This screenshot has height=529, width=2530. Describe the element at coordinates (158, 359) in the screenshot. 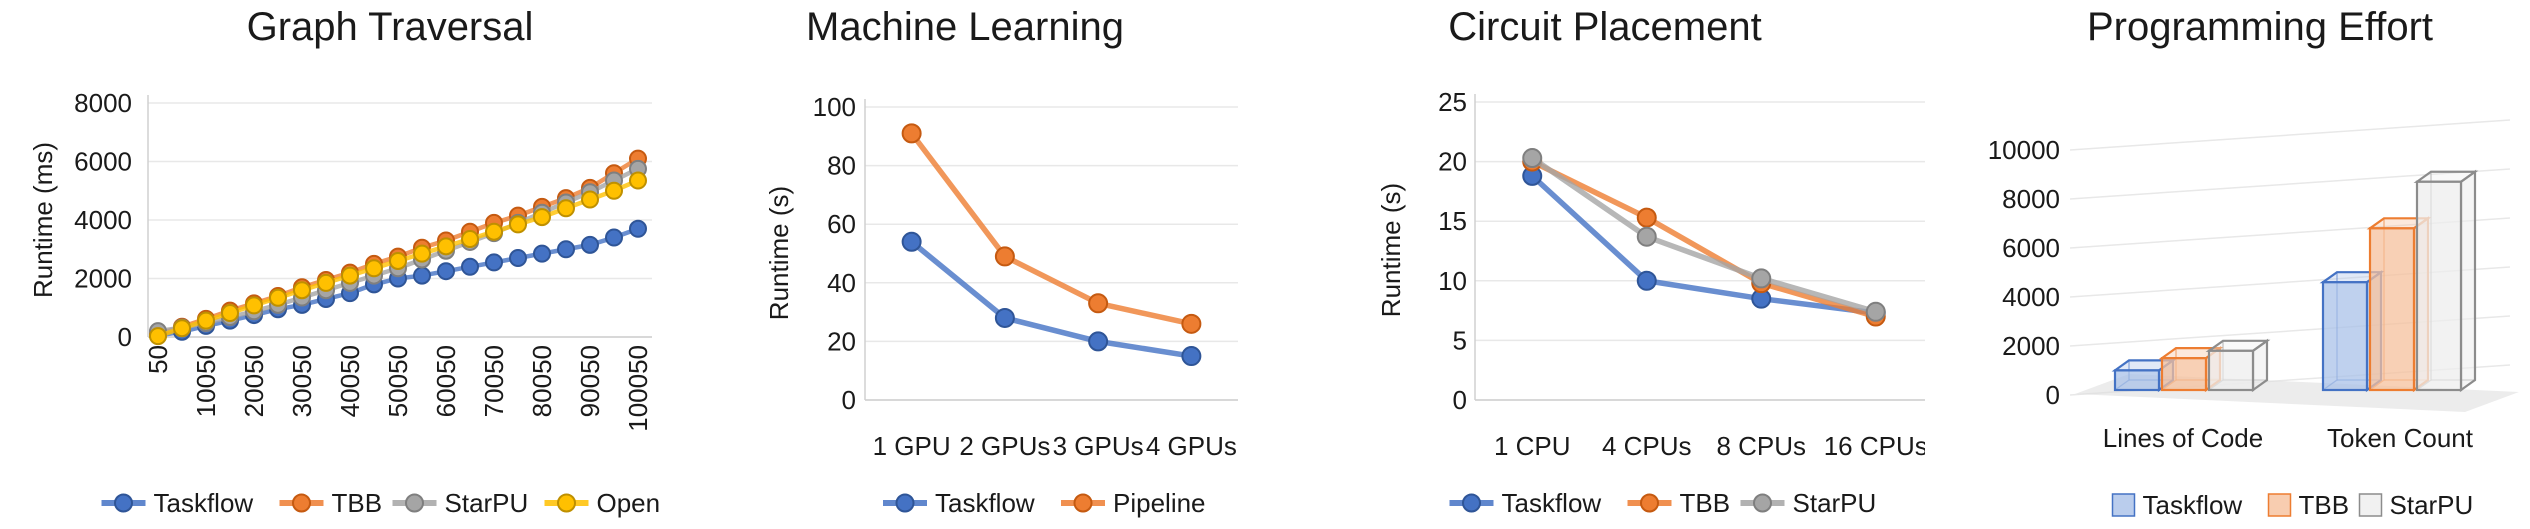

I see `x-tick-label: 50` at that location.